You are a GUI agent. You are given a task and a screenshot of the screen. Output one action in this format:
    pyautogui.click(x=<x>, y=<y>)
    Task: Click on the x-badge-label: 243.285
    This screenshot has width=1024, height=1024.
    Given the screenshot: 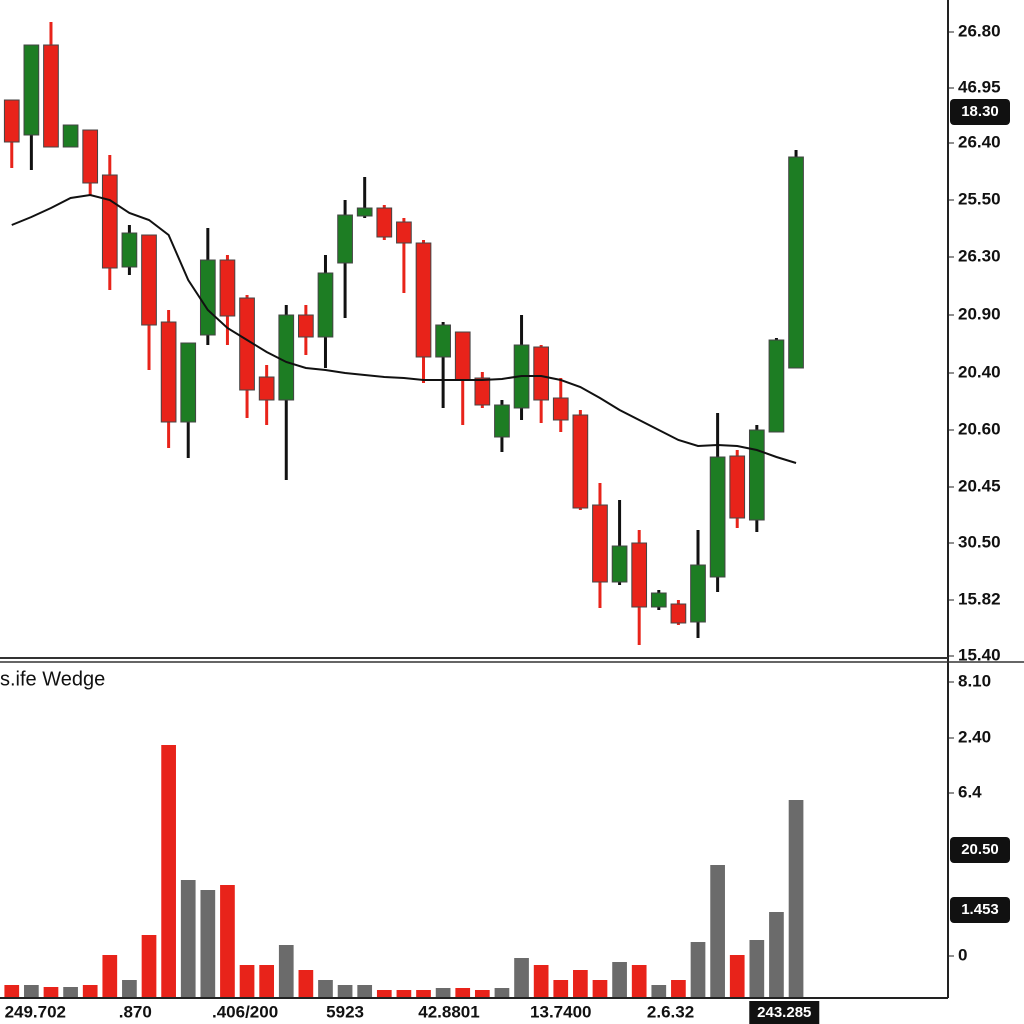 What is the action you would take?
    pyautogui.click(x=784, y=1012)
    